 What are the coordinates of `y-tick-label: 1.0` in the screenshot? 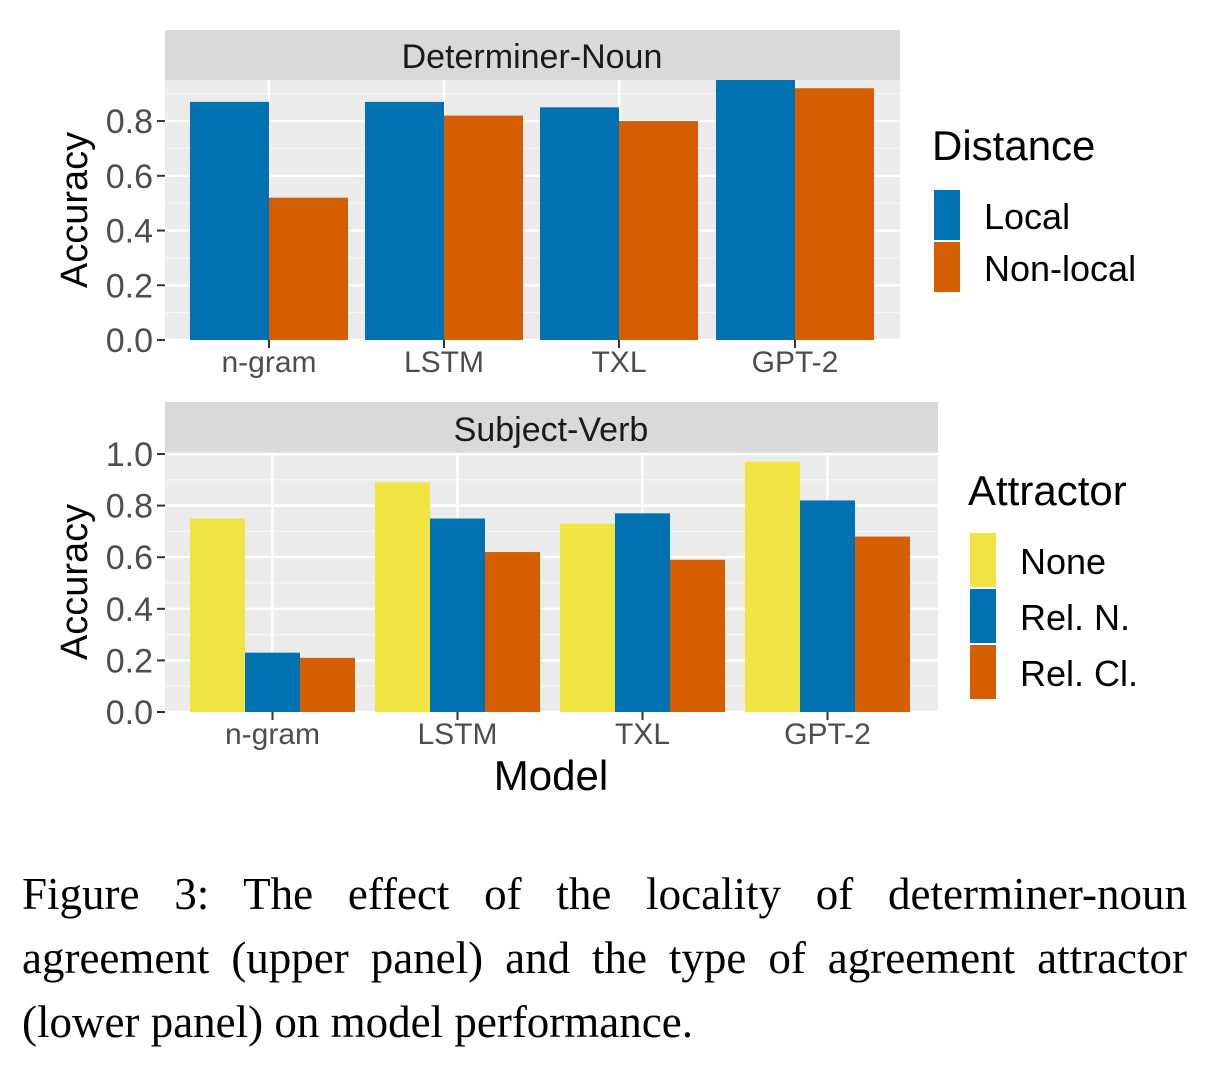 It's located at (129, 455).